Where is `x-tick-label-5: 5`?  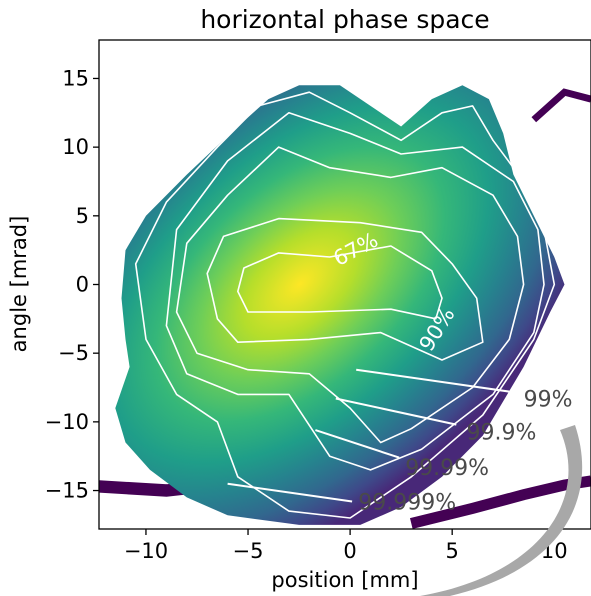
x-tick-label-5: 5 is located at coordinates (452, 551).